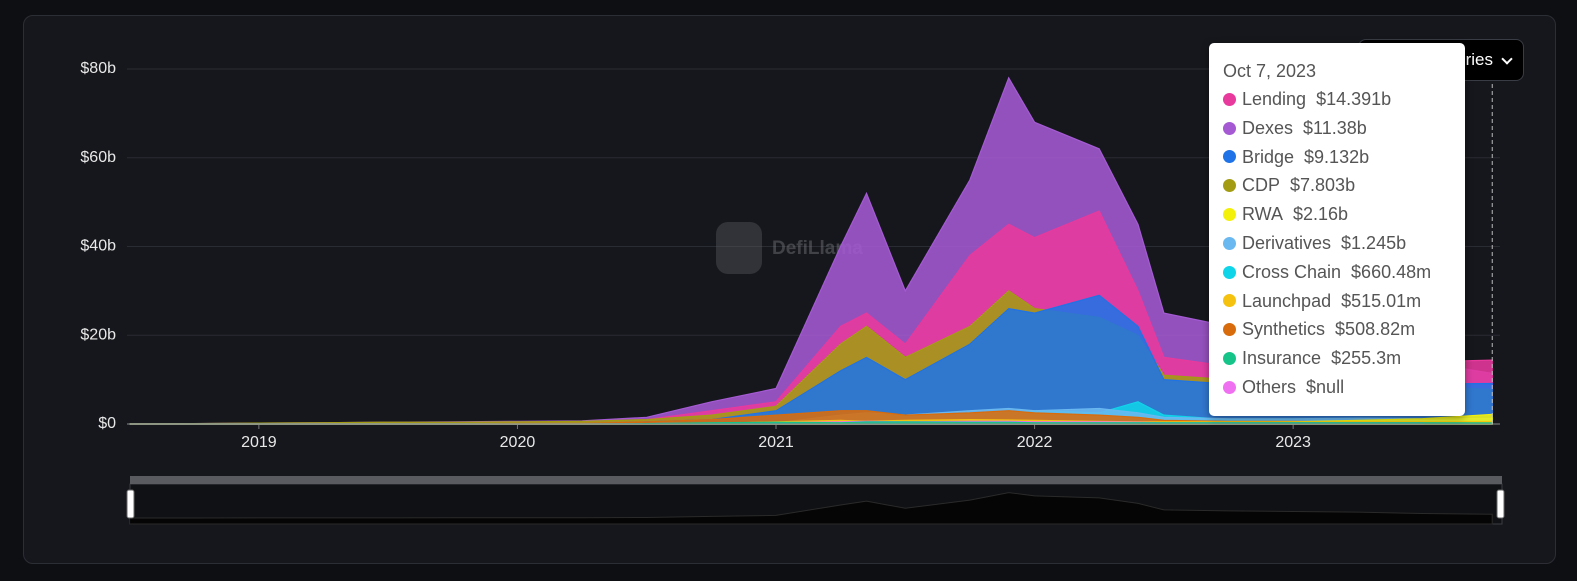  What do you see at coordinates (98, 68) in the screenshot?
I see `y-tick-label: $80b` at bounding box center [98, 68].